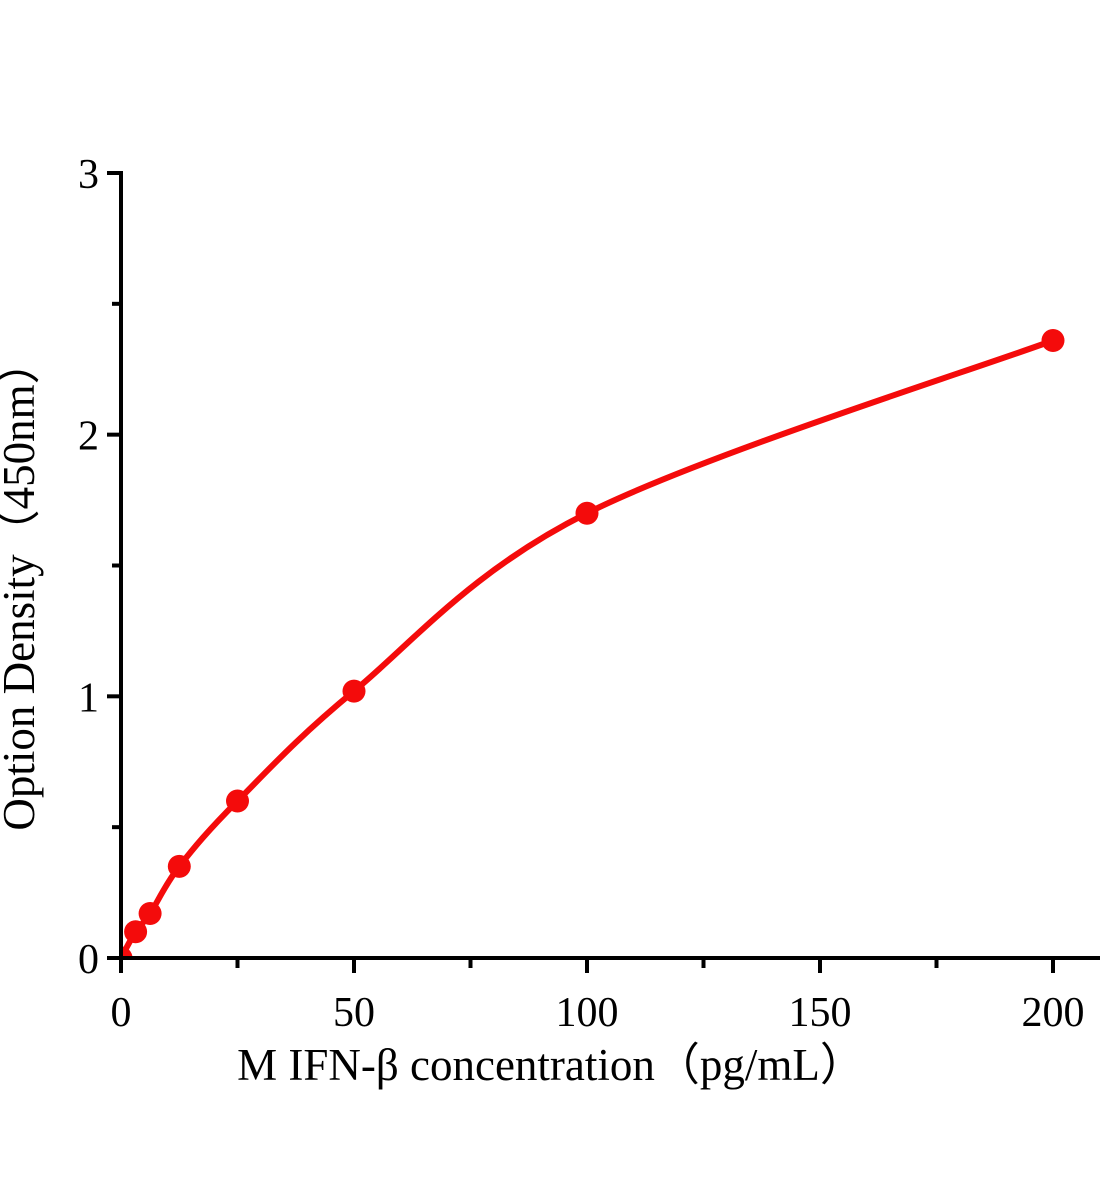 The height and width of the screenshot is (1200, 1104). I want to click on y-tick-label: 3, so click(88, 175).